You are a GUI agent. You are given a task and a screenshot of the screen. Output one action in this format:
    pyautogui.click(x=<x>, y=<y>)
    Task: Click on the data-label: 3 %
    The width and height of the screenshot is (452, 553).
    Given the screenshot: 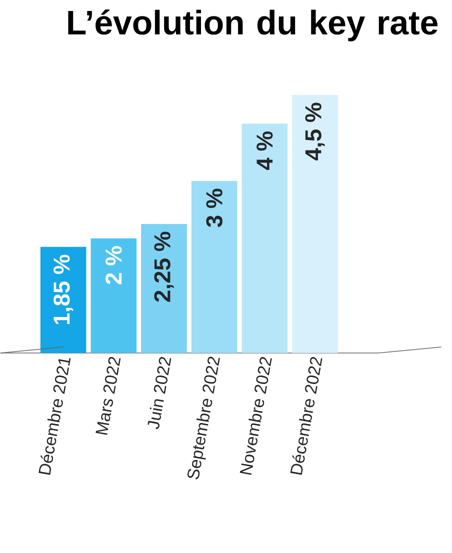 What is the action you would take?
    pyautogui.click(x=214, y=208)
    